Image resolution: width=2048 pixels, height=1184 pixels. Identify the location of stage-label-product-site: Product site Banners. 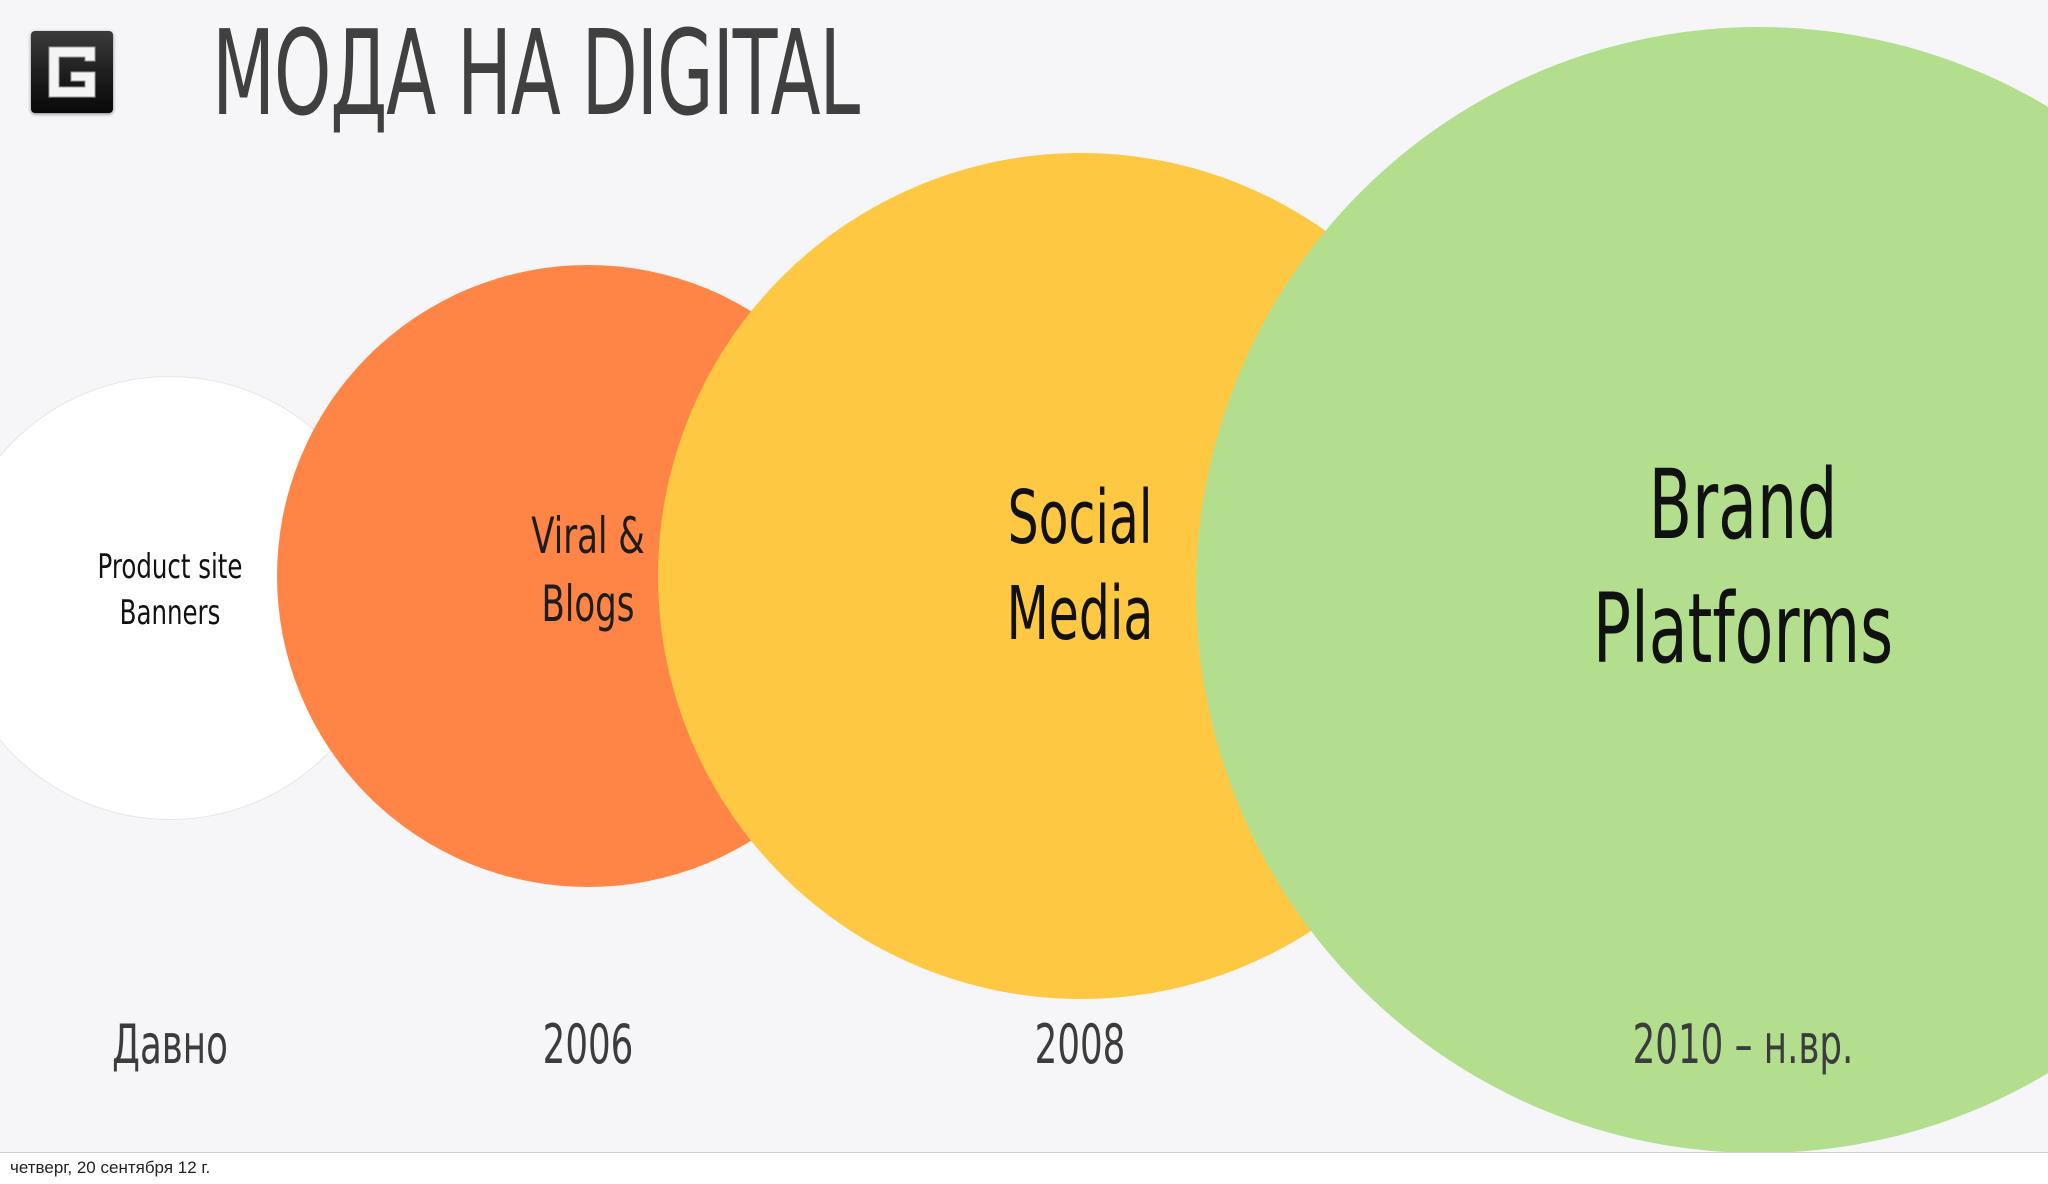
(170, 590).